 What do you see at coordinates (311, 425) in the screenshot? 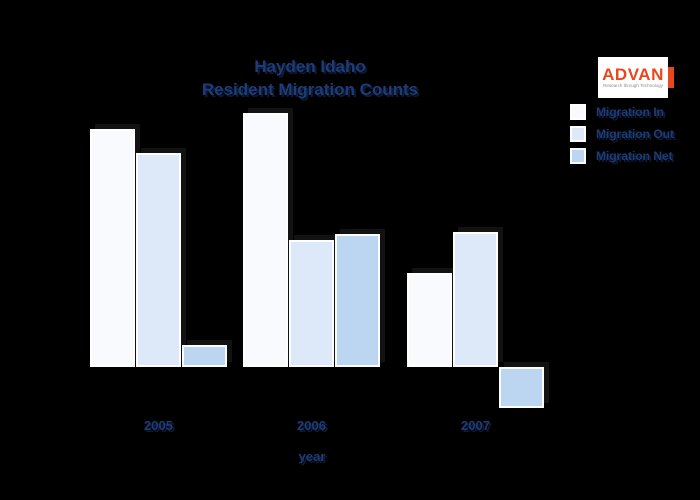
I see `x-tick-label-2006: 2006` at bounding box center [311, 425].